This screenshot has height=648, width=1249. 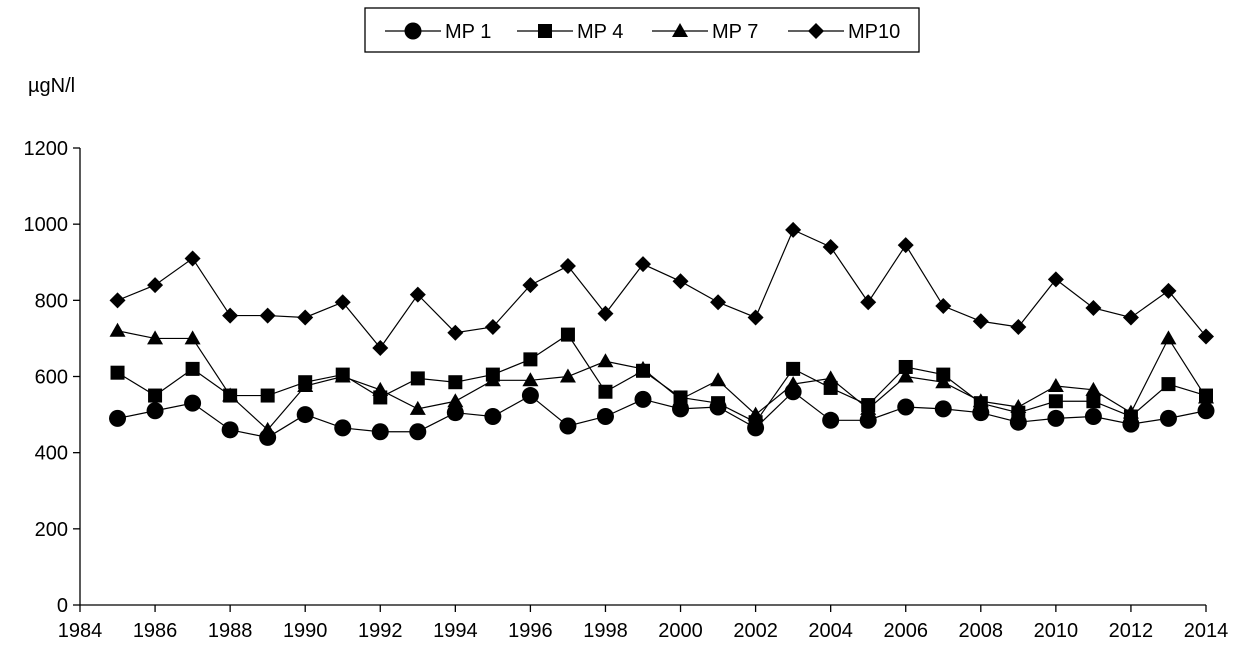 I want to click on x-tick-label: 1994, so click(x=455, y=631).